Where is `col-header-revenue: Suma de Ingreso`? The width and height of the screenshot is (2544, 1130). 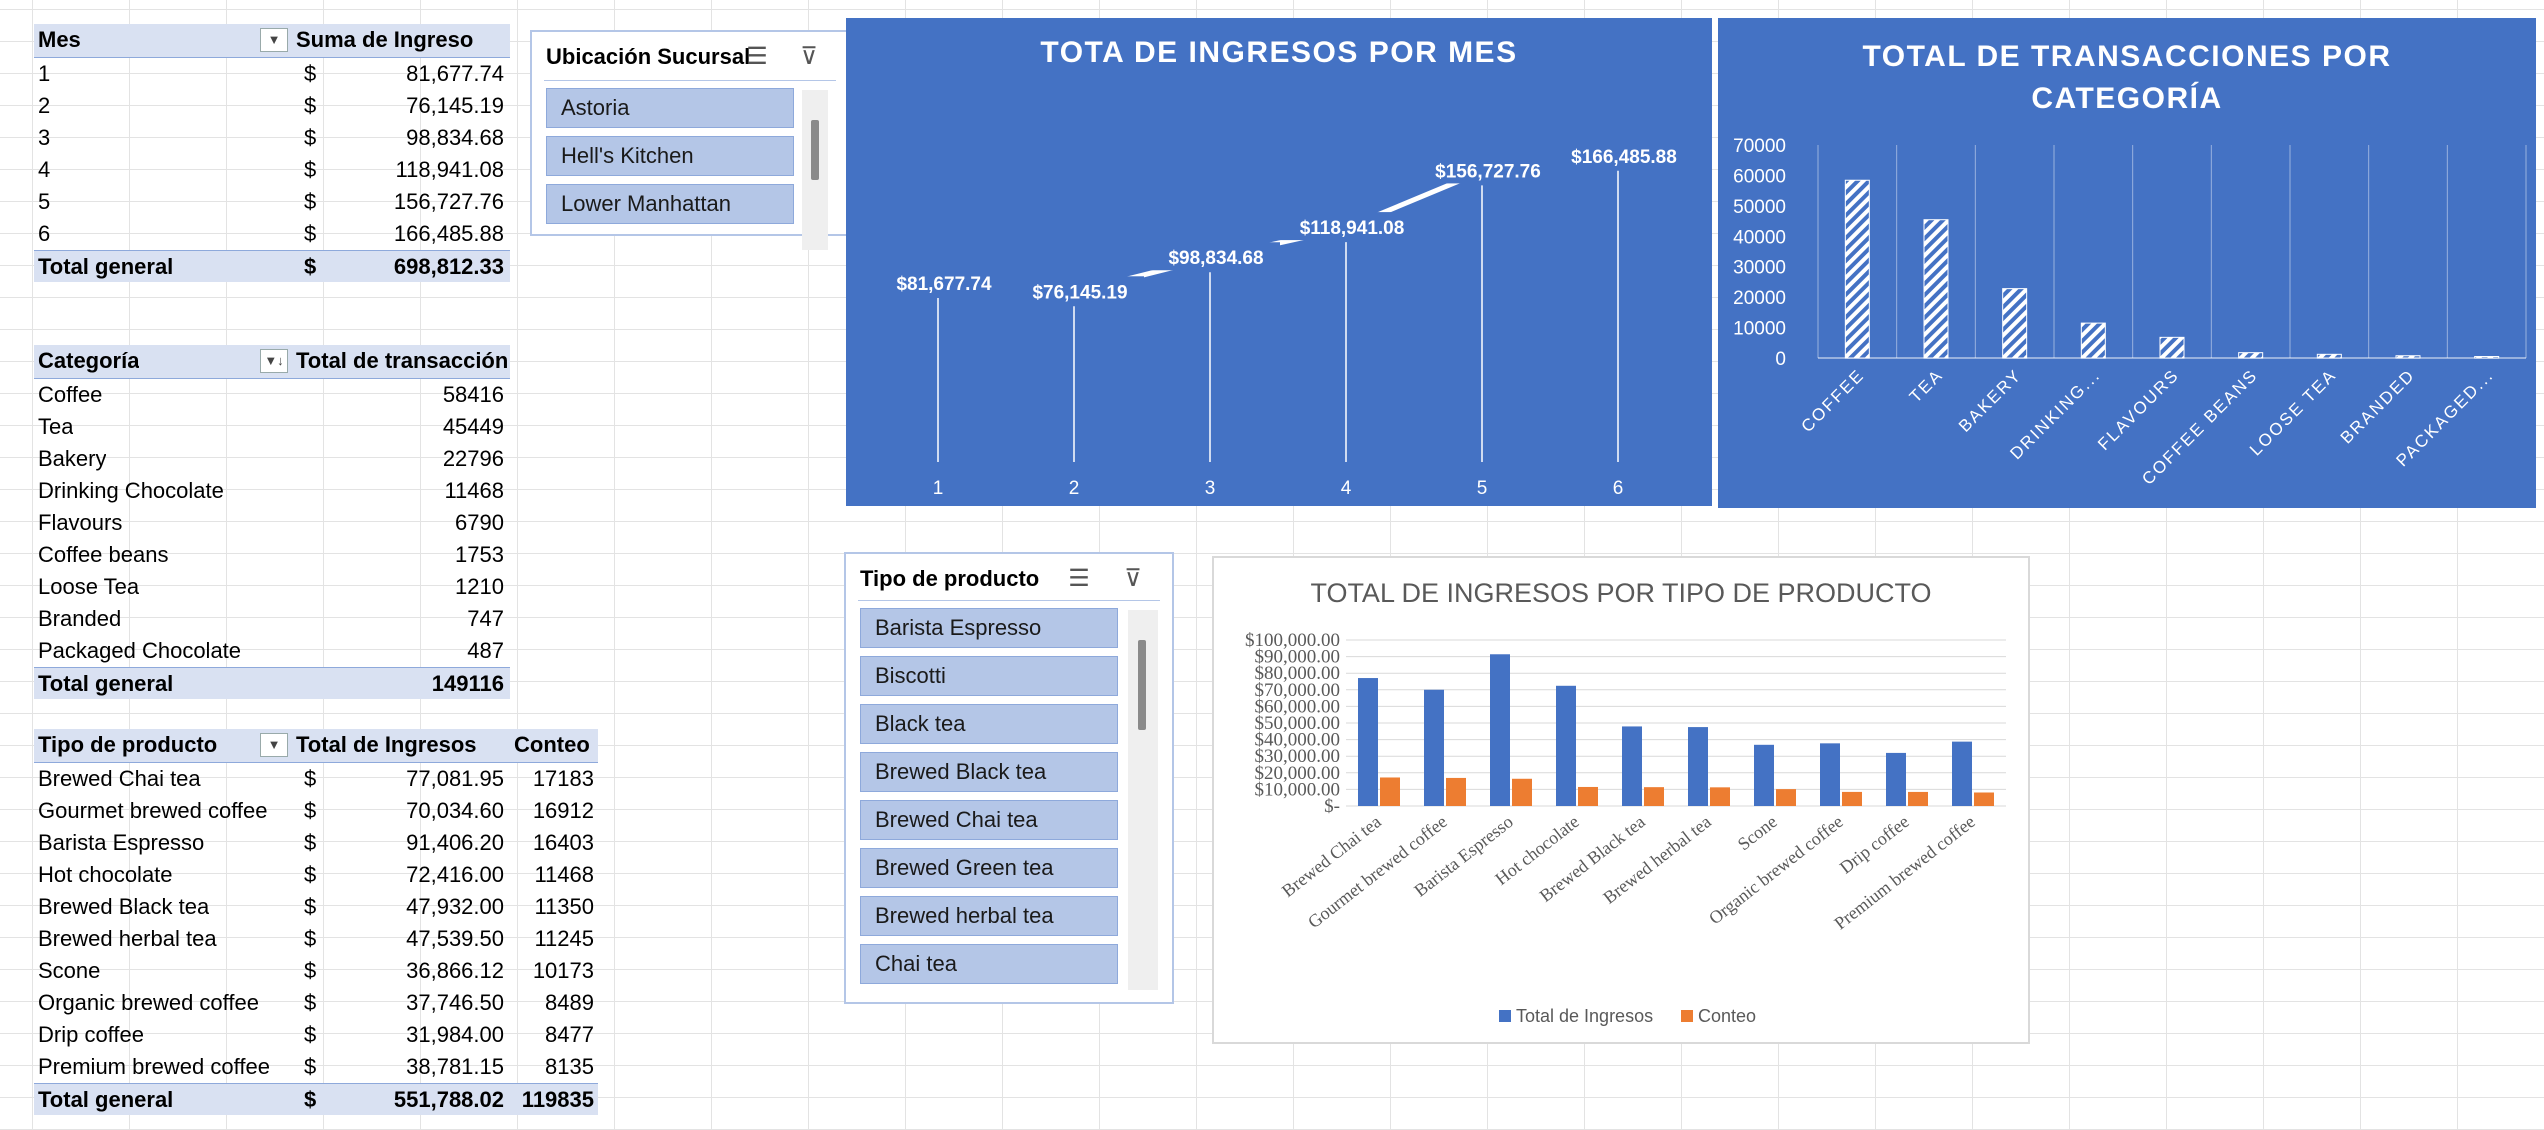
col-header-revenue: Suma de Ingreso is located at coordinates (385, 39).